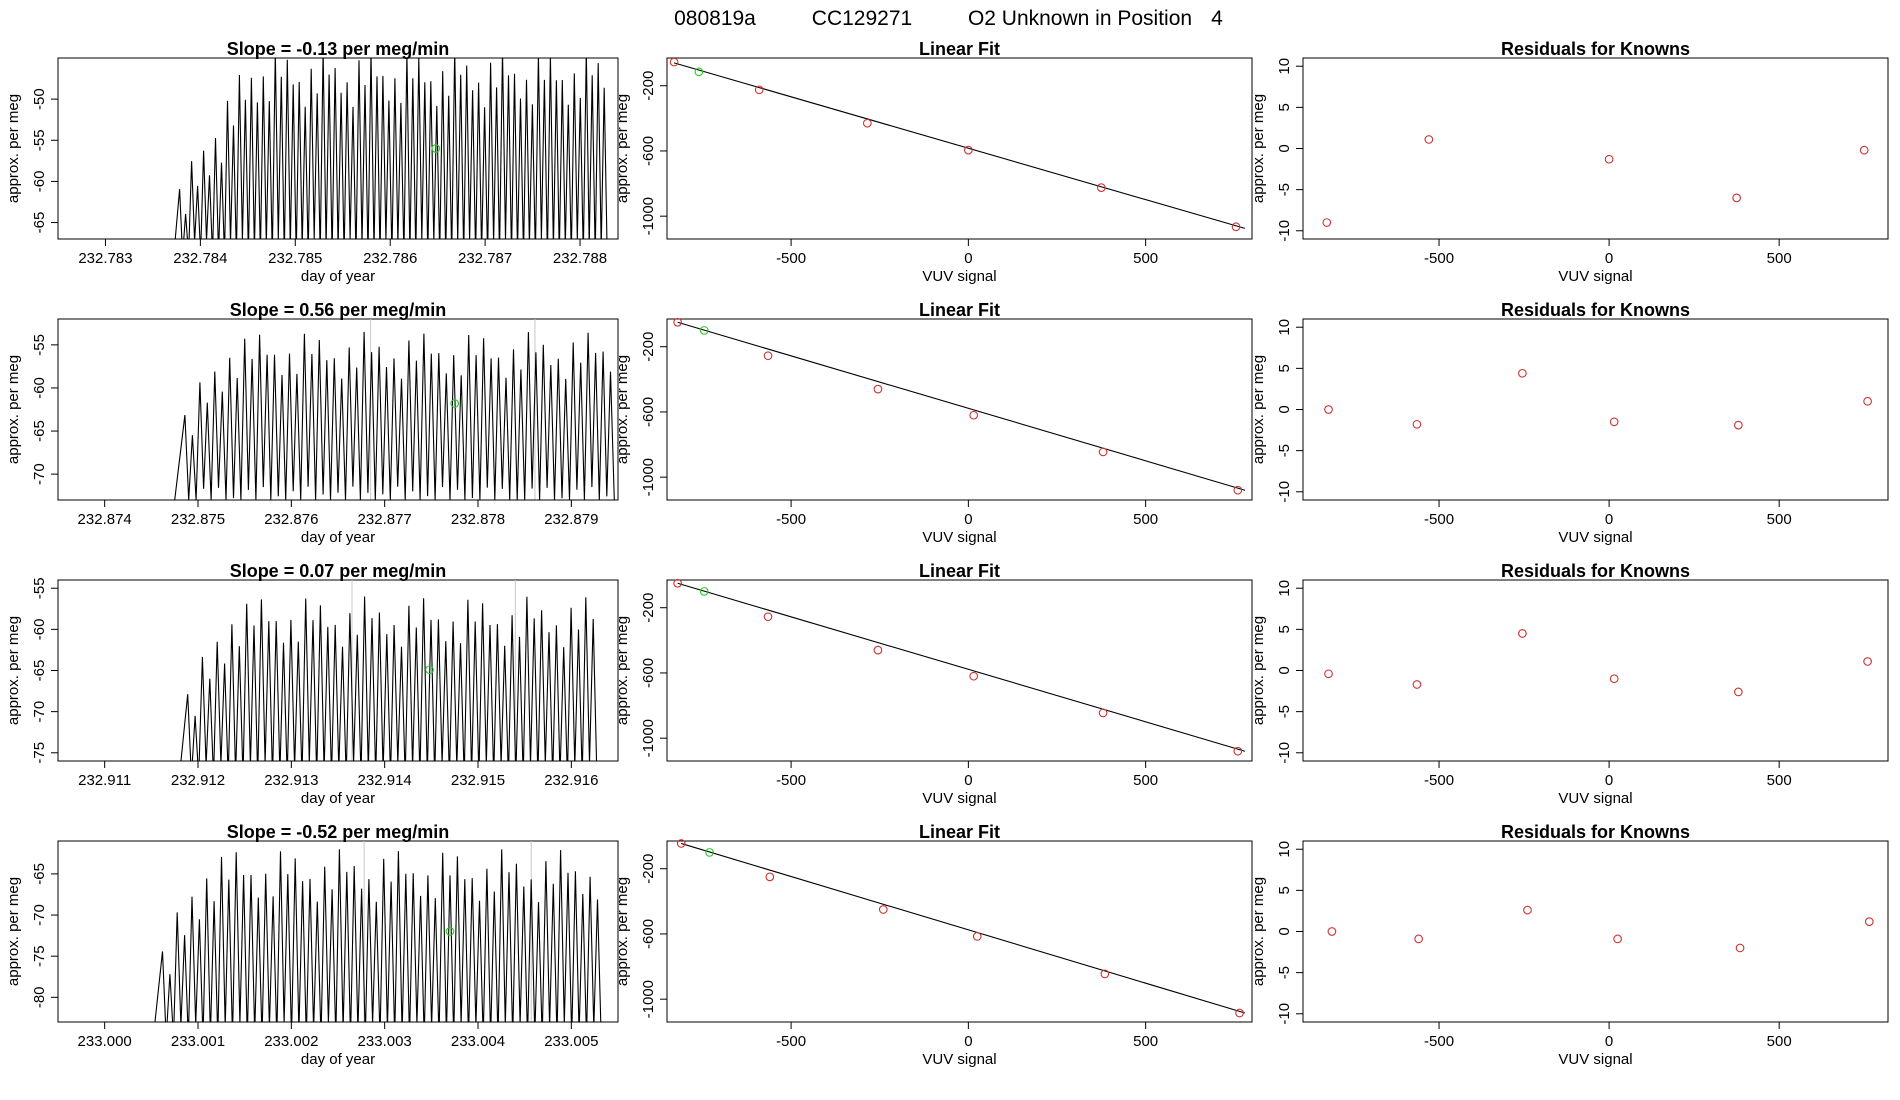 This screenshot has height=1100, width=1900. What do you see at coordinates (648, 347) in the screenshot?
I see `y-tick-label: -200` at bounding box center [648, 347].